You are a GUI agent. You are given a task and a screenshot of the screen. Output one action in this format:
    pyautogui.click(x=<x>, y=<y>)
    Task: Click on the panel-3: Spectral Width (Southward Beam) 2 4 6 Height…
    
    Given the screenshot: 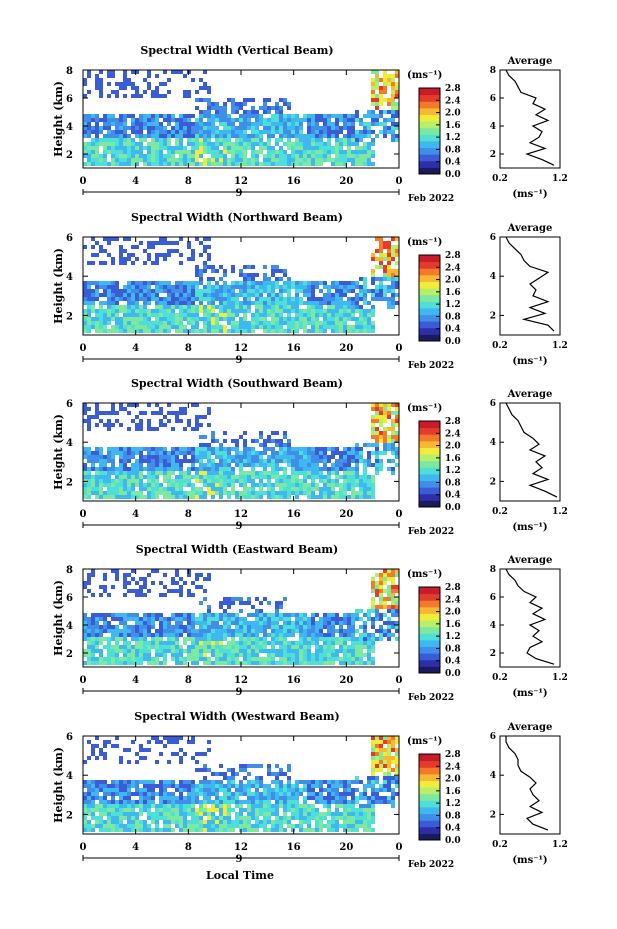 What is the action you would take?
    pyautogui.click(x=310, y=457)
    